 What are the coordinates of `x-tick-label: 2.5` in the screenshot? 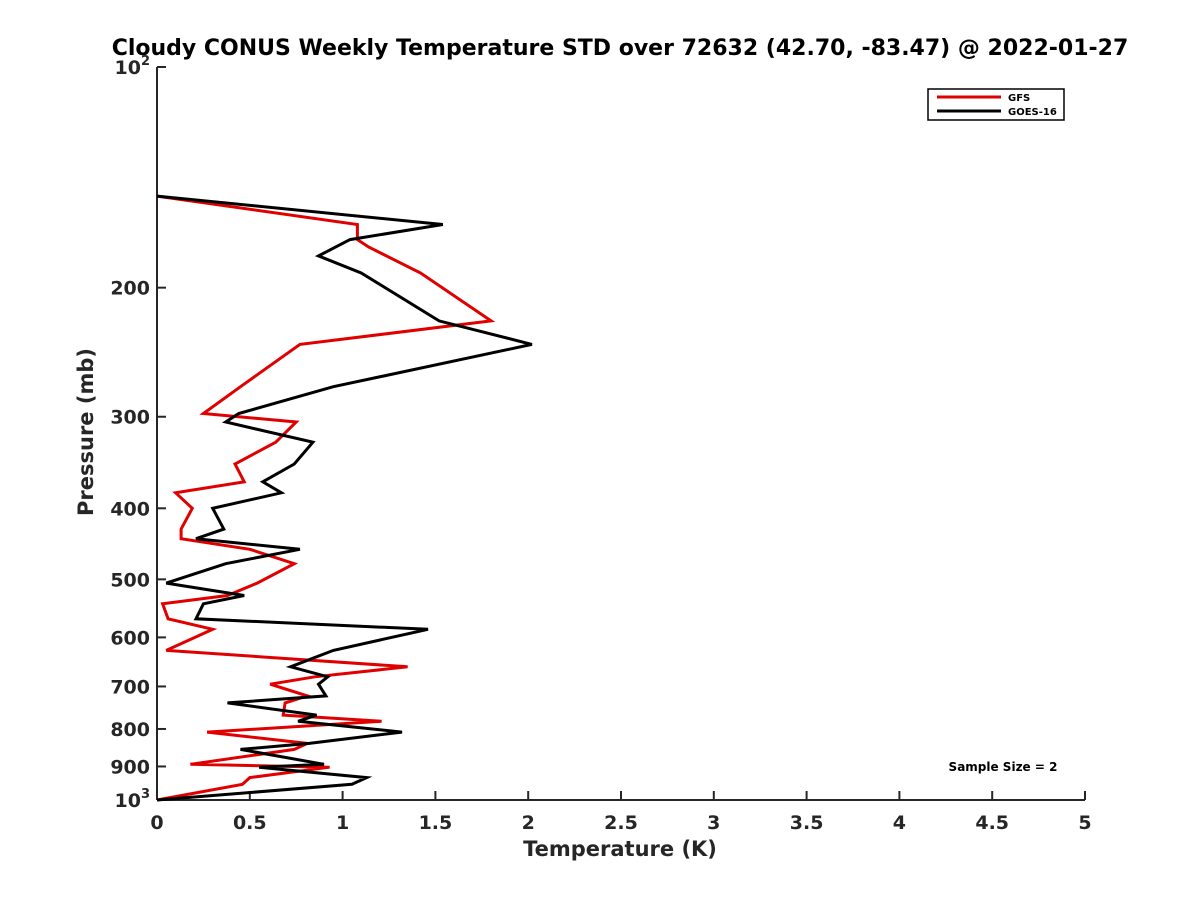 It's located at (621, 823).